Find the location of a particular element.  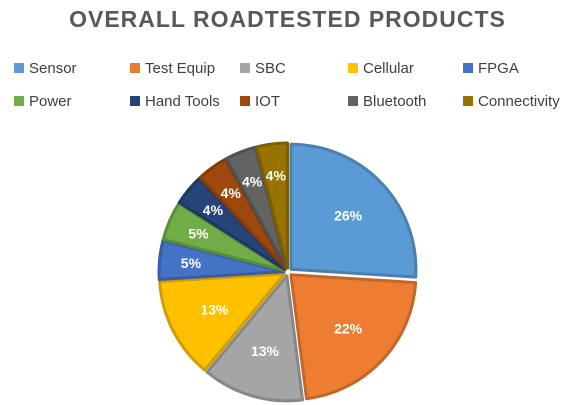

legend-label: Test Equip is located at coordinates (180, 68).